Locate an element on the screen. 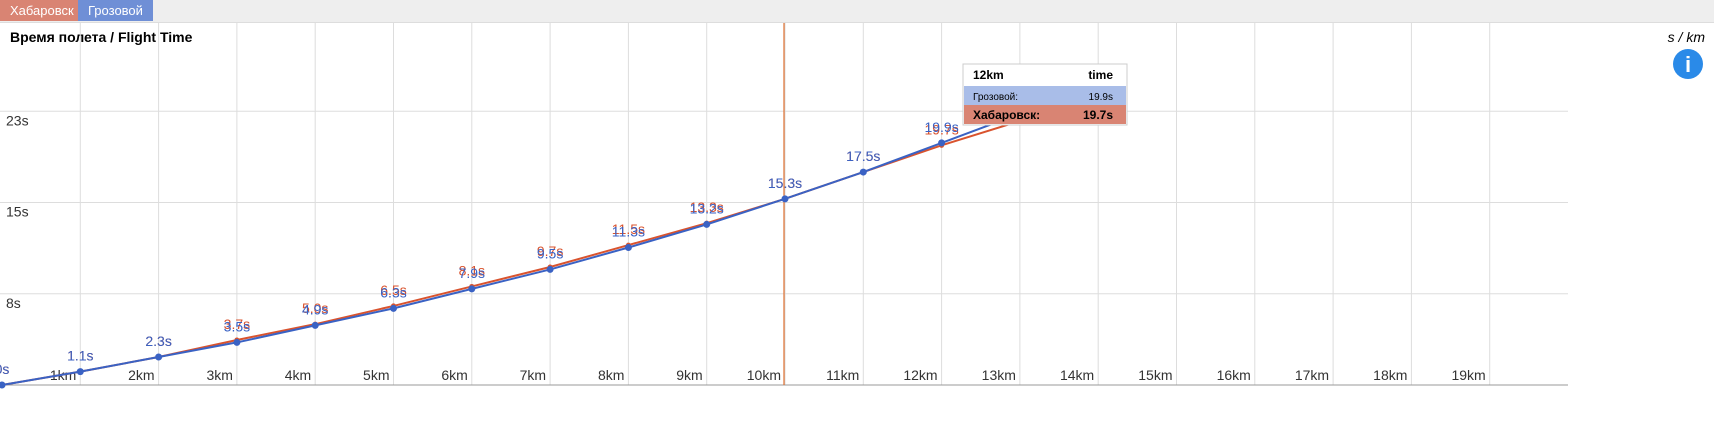 Image resolution: width=1714 pixels, height=423 pixels. x-tick-label: 16km is located at coordinates (1234, 375).